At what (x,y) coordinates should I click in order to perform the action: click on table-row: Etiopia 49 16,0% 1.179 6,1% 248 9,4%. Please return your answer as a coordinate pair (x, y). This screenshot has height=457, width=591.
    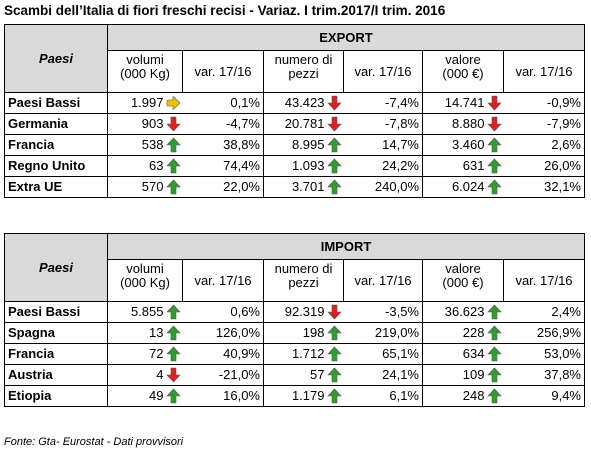
    Looking at the image, I should click on (294, 396).